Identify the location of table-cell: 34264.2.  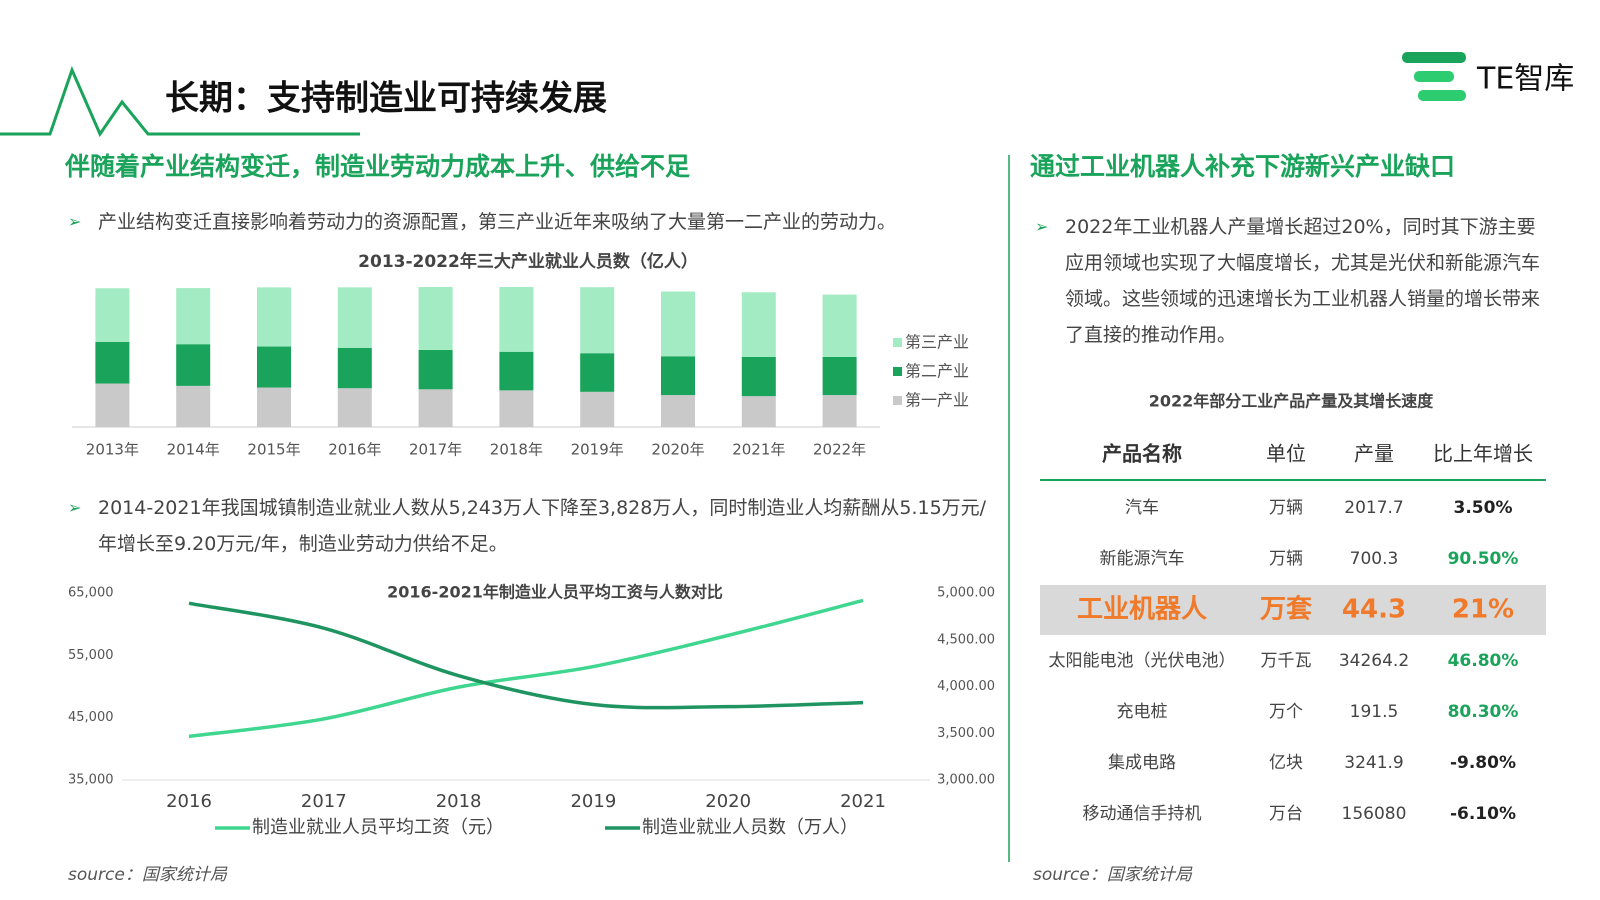
(1374, 661).